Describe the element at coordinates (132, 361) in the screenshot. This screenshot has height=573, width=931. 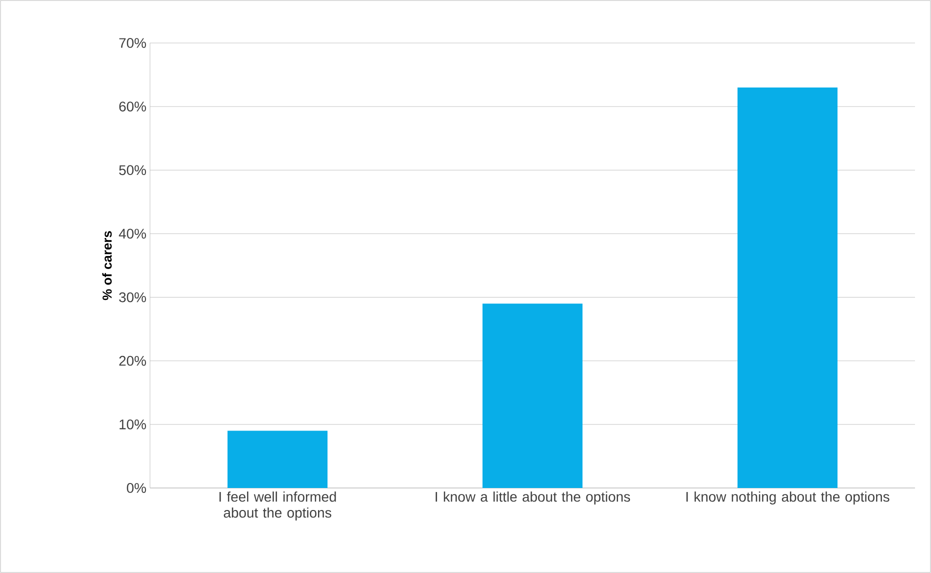
I see `y-tick-label: 20%` at that location.